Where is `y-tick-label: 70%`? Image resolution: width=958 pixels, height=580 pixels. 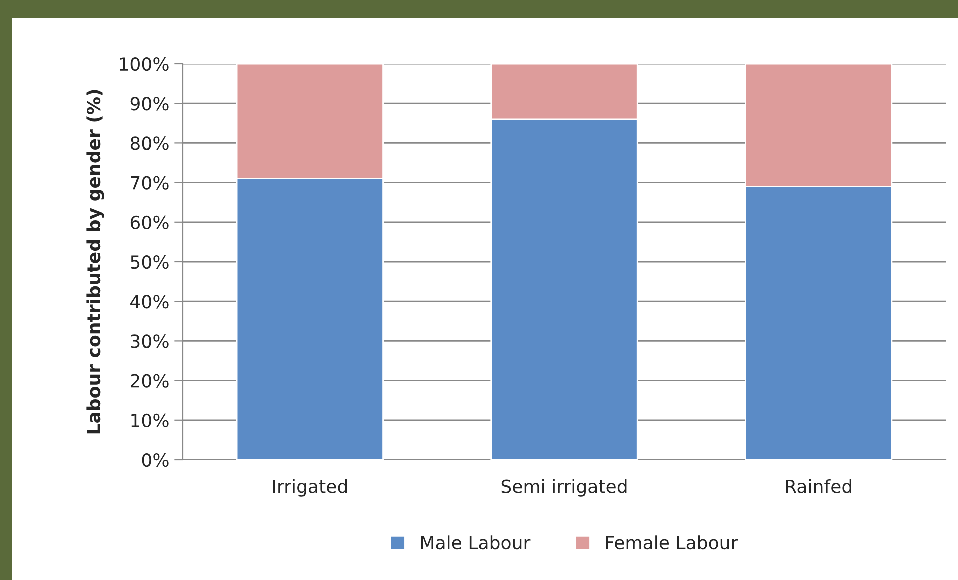
y-tick-label: 70% is located at coordinates (150, 183).